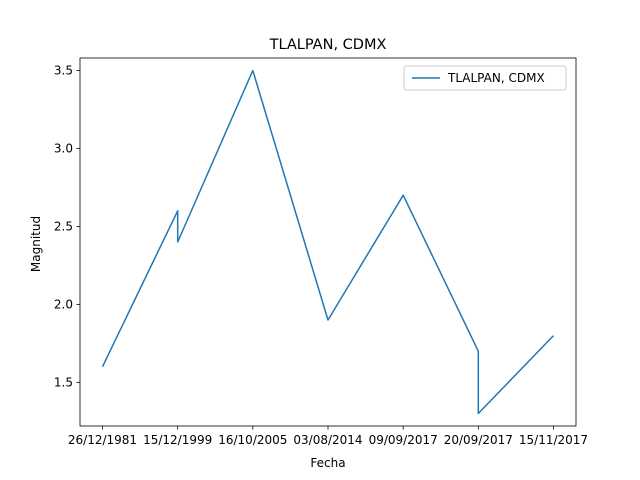 Image resolution: width=640 pixels, height=480 pixels. I want to click on legend-box, so click(485, 78).